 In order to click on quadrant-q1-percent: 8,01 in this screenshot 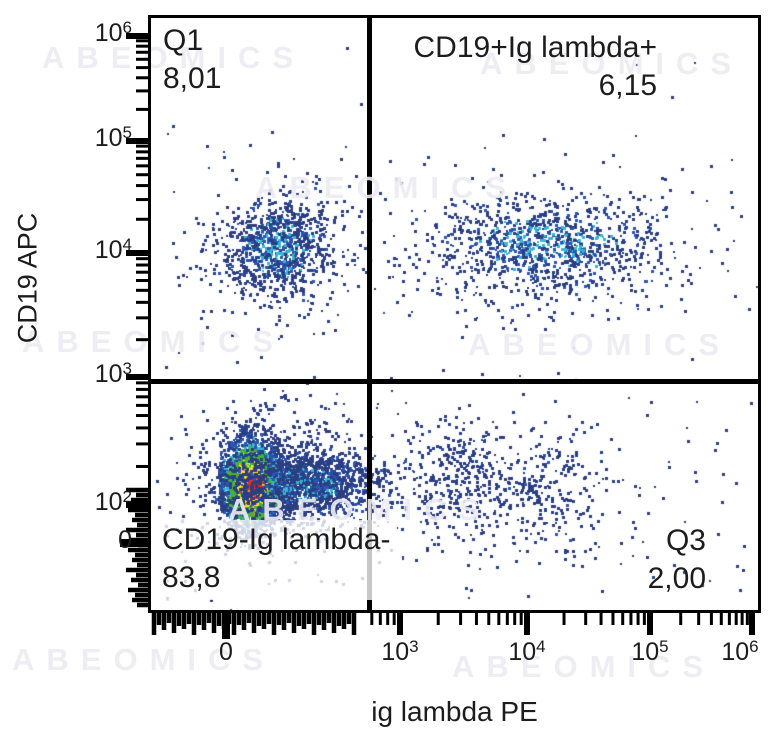, I will do `click(192, 78)`.